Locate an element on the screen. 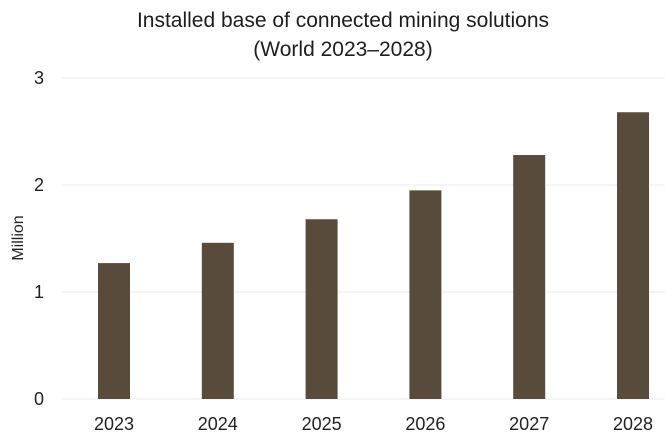  y-tick-label: 3 is located at coordinates (39, 78).